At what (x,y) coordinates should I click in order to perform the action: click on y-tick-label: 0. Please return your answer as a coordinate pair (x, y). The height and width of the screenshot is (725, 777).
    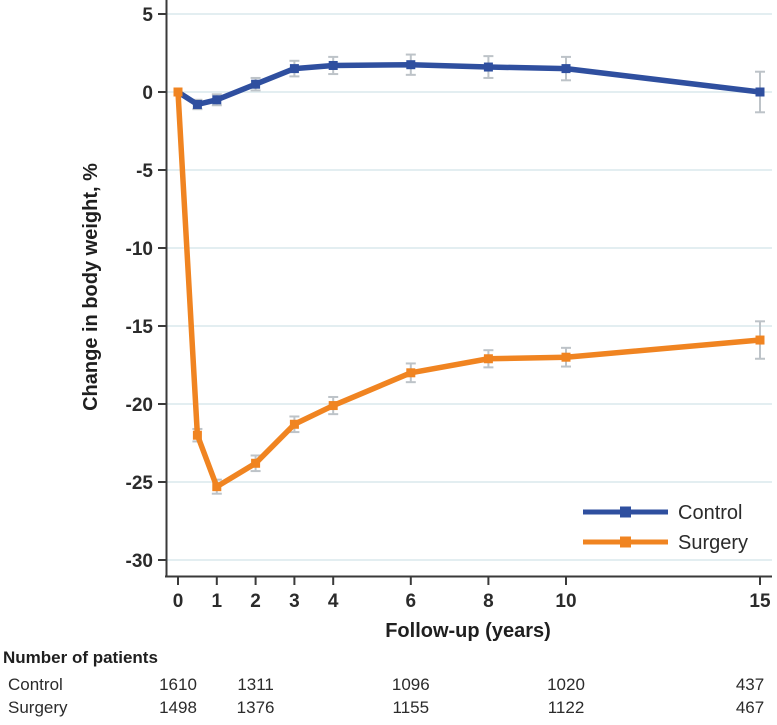
    Looking at the image, I should click on (147, 93).